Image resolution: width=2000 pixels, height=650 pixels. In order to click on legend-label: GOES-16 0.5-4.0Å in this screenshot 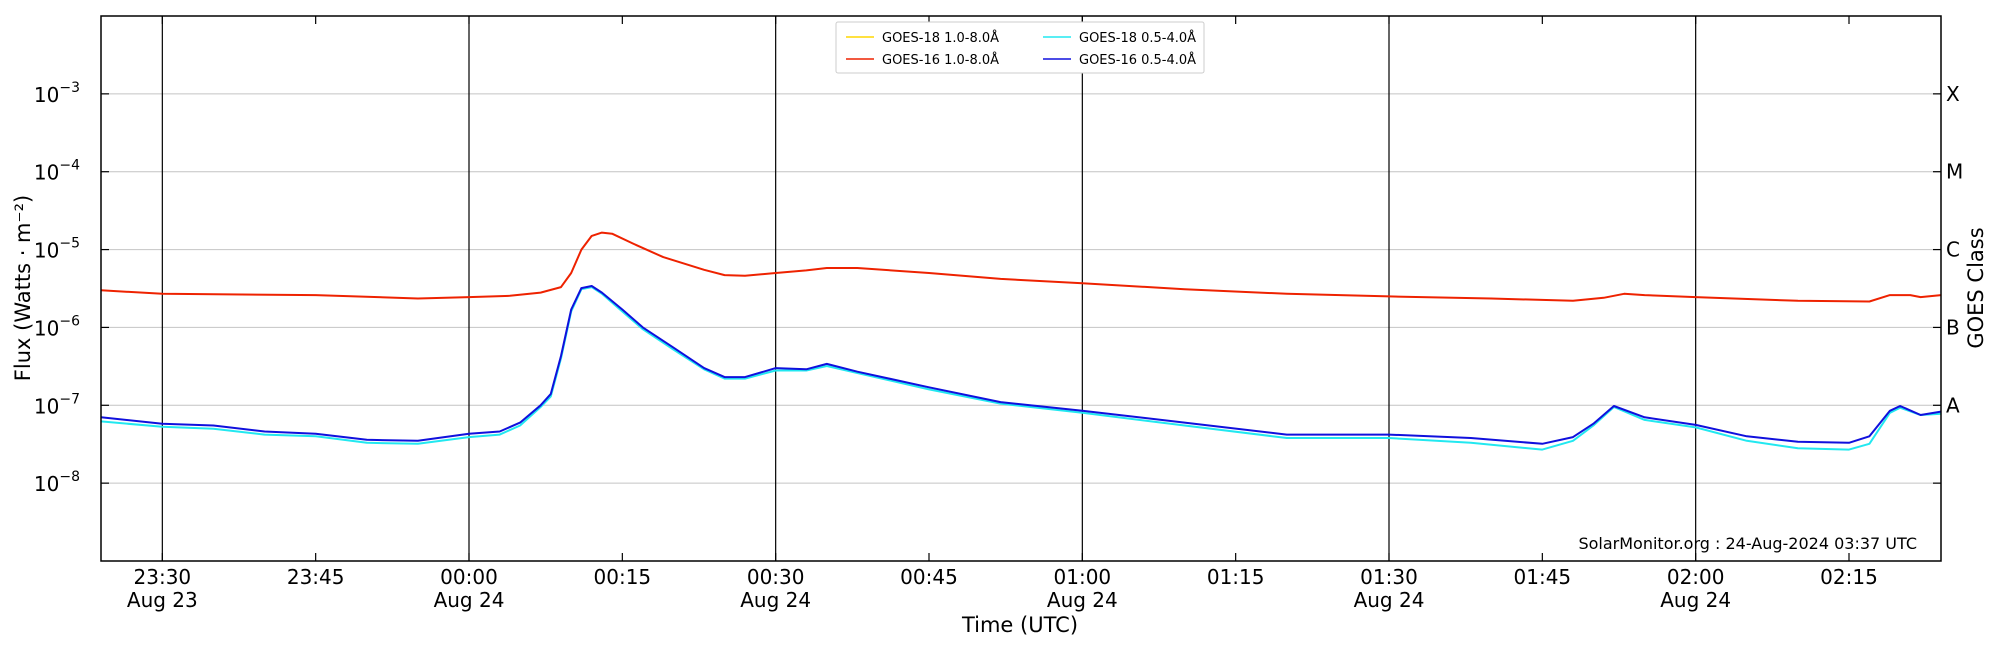, I will do `click(1137, 60)`.